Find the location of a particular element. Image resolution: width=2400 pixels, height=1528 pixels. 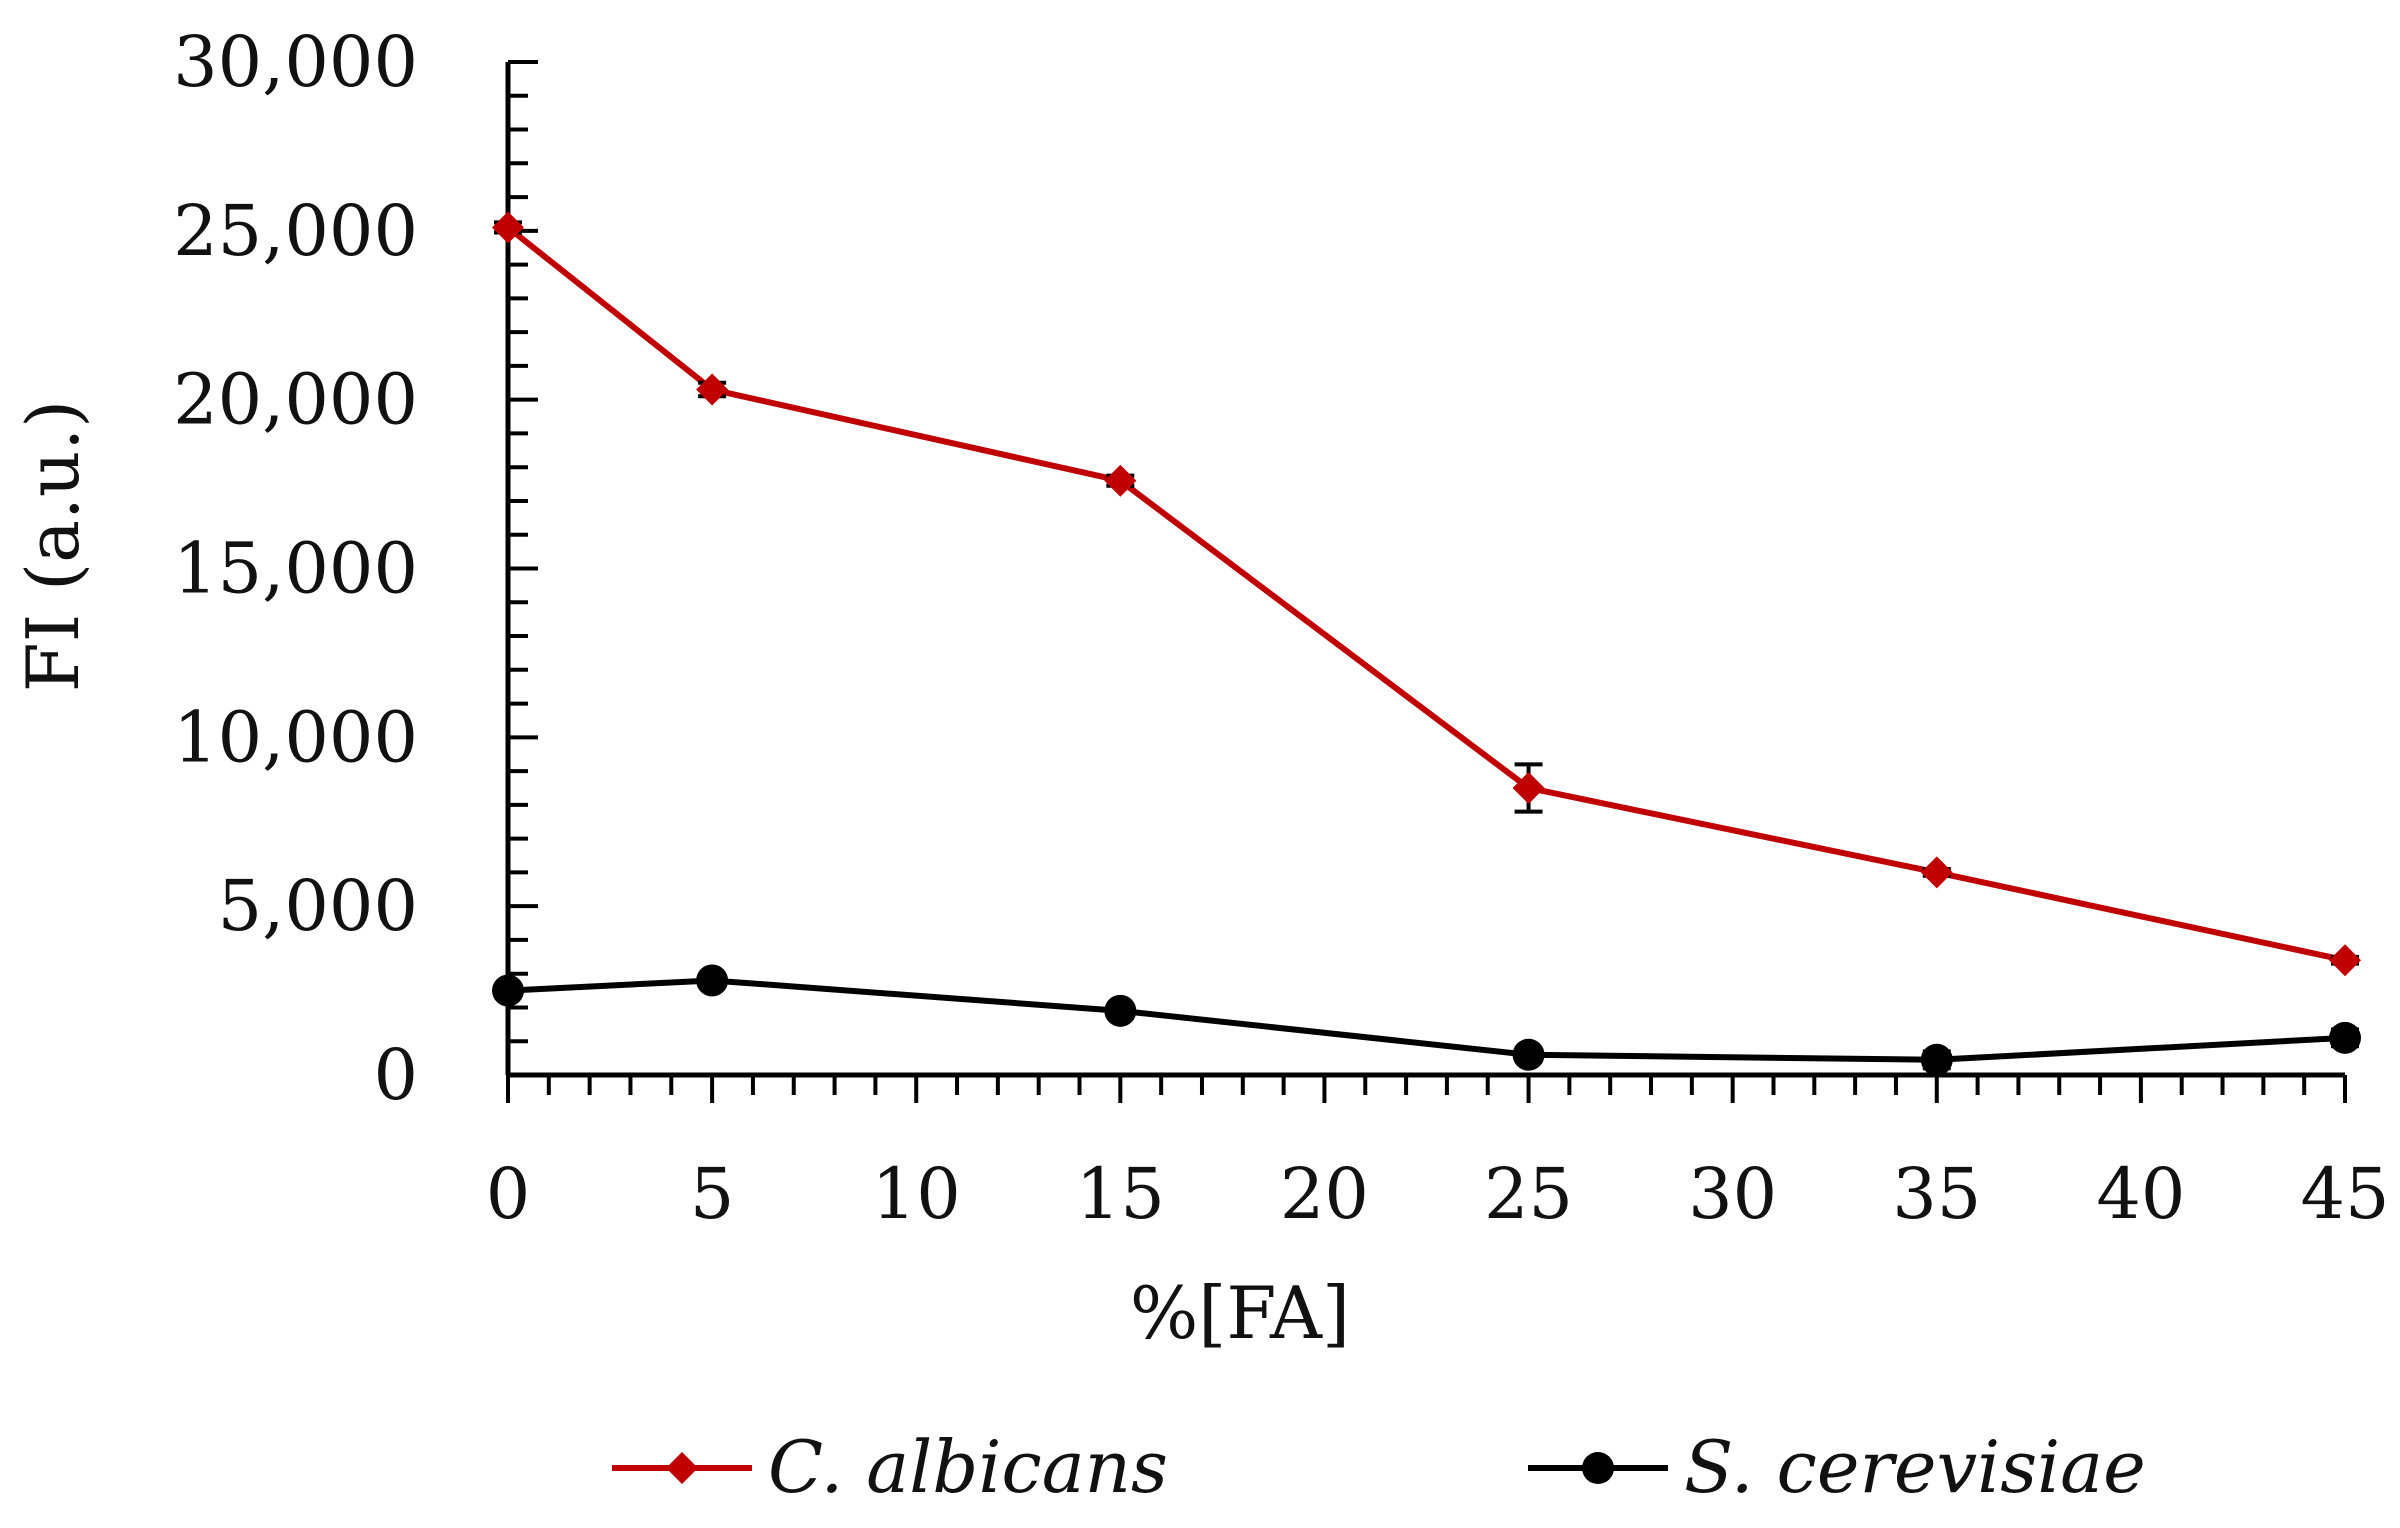

y-tick-label: 0 is located at coordinates (395, 1075).